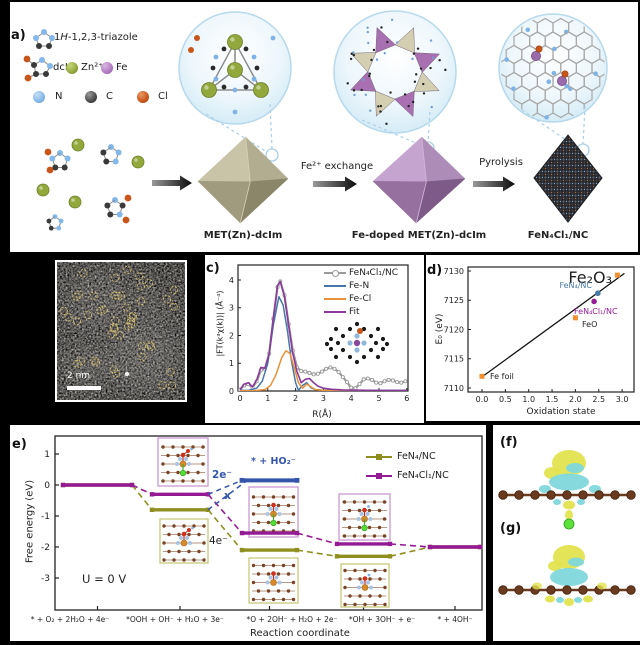 This screenshot has width=640, height=645. I want to click on e-legend-item: FeN₄Cl₁/NC, so click(407, 475).